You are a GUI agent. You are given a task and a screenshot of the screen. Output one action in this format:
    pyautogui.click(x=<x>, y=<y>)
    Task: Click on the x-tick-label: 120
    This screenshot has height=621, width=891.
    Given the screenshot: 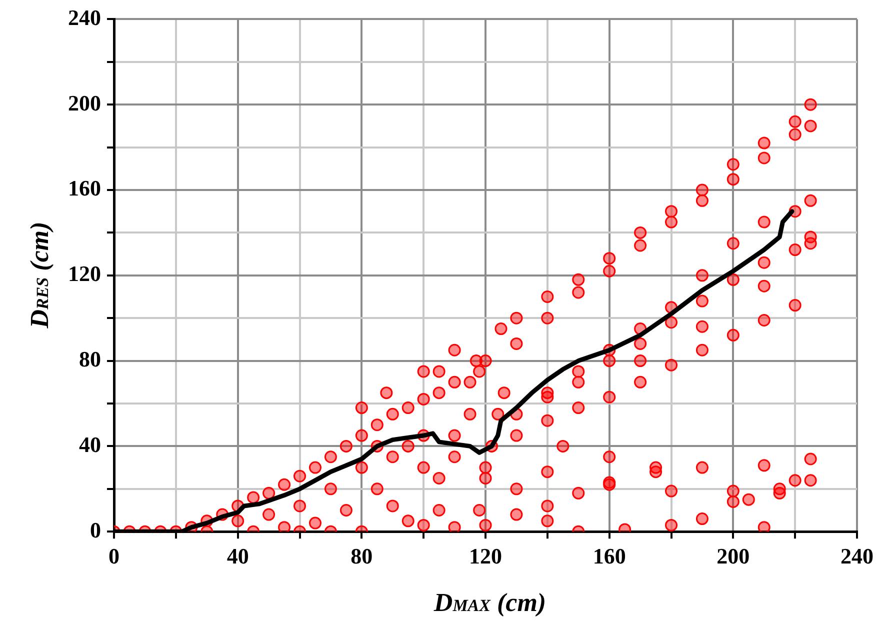 What is the action you would take?
    pyautogui.click(x=485, y=555)
    